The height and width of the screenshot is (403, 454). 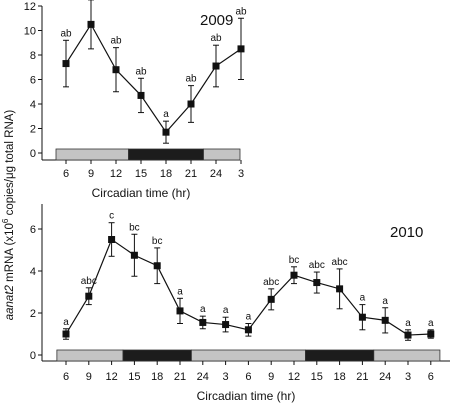 I want to click on y-tick-label: 8, so click(x=33, y=56).